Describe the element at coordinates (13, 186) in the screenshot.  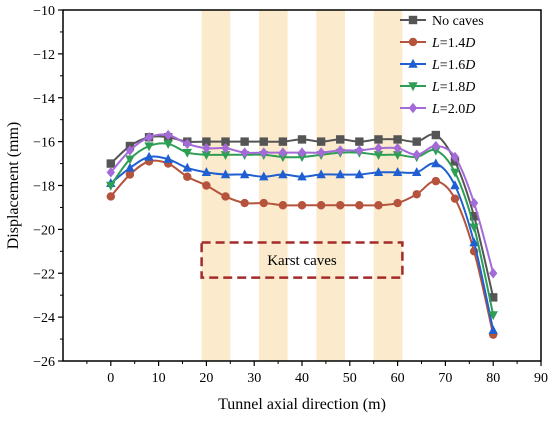
I see `y-axis-title: Displacement (mm)` at that location.